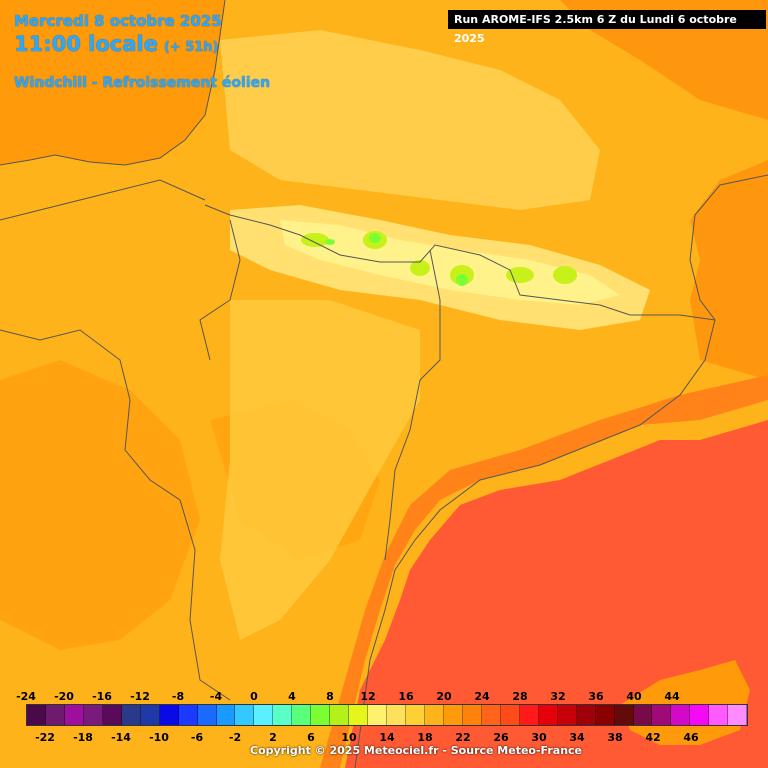 This screenshot has width=768, height=768. Describe the element at coordinates (634, 696) in the screenshot. I see `legend-tick-top: 40` at that location.